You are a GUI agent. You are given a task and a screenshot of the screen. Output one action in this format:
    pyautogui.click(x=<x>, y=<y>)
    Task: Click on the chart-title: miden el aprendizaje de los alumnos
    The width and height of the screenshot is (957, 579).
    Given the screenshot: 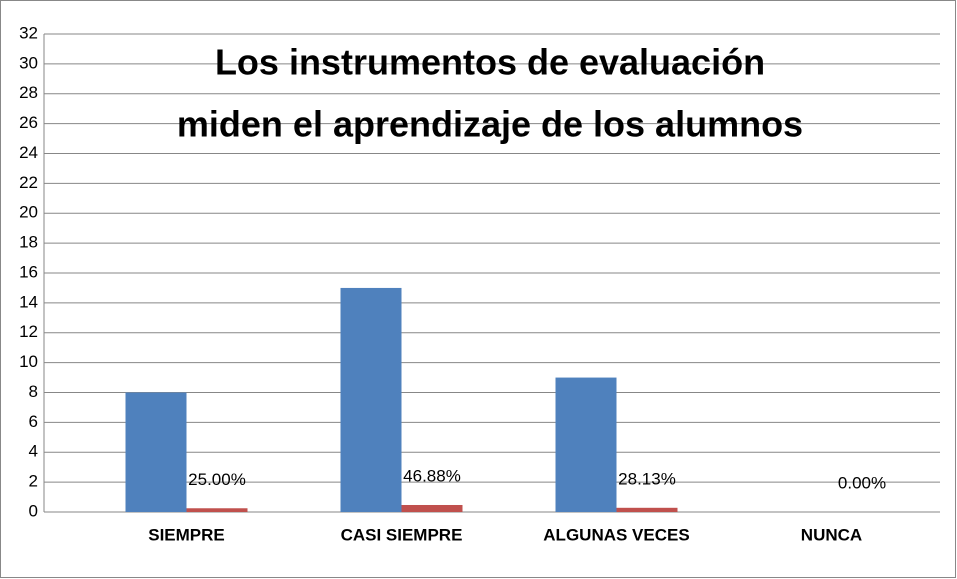 What is the action you would take?
    pyautogui.click(x=490, y=124)
    